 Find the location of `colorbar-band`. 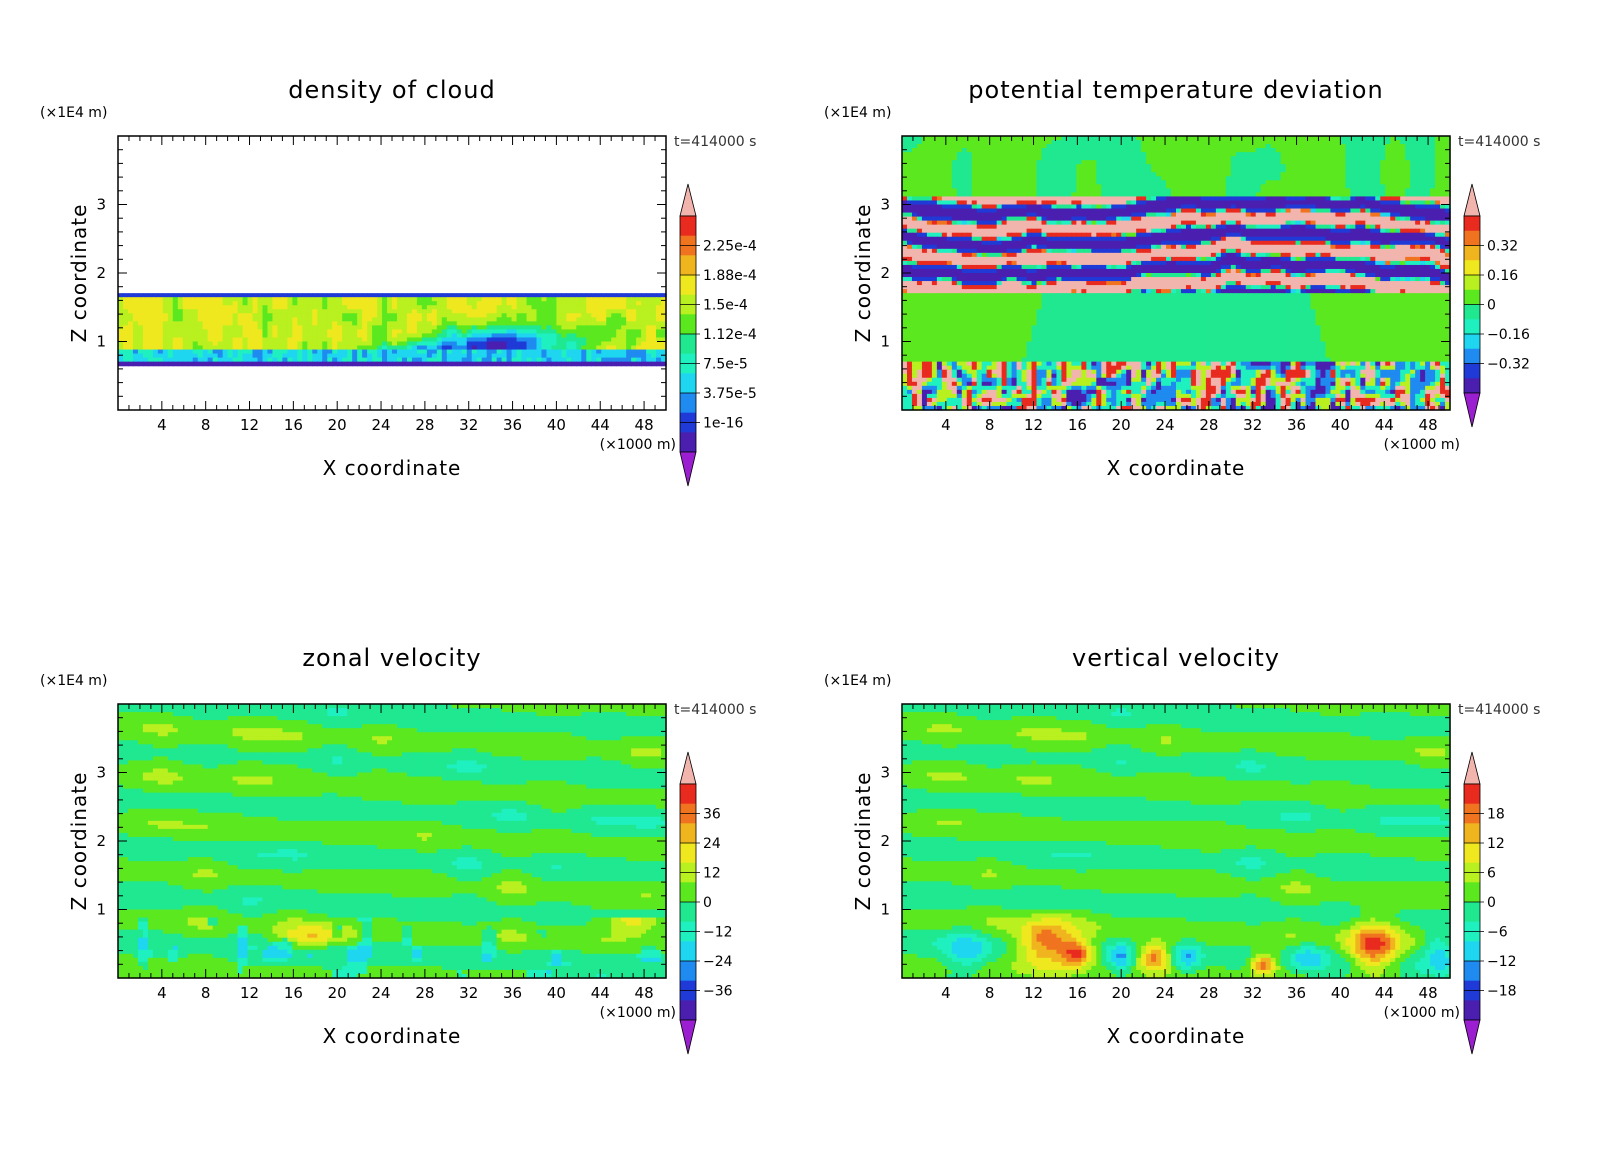

colorbar-band is located at coordinates (688, 403).